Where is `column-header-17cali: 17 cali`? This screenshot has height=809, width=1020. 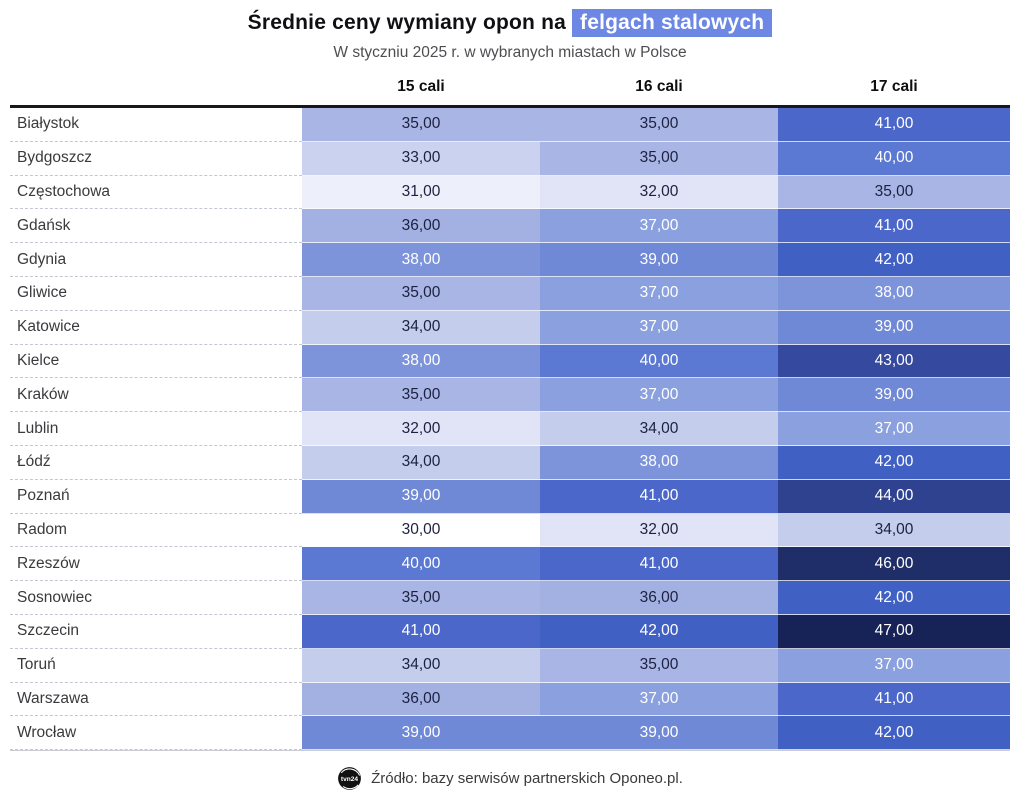
column-header-17cali: 17 cali is located at coordinates (894, 86).